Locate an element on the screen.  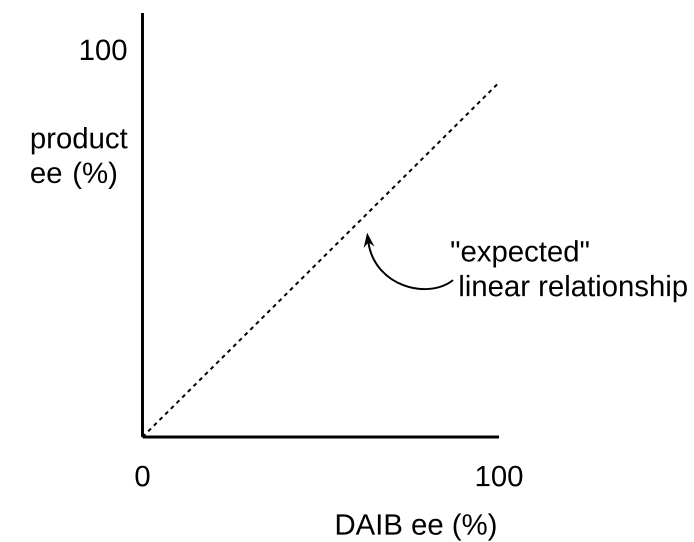
x-tick-label: 0 is located at coordinates (142, 476).